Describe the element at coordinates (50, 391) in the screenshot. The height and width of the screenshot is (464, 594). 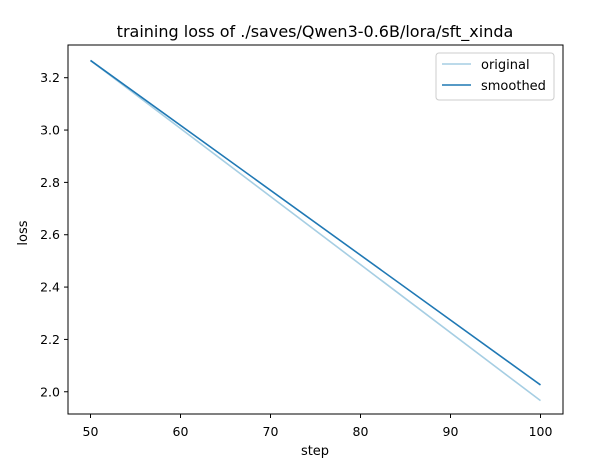
I see `y-tick-label: 2.0` at that location.